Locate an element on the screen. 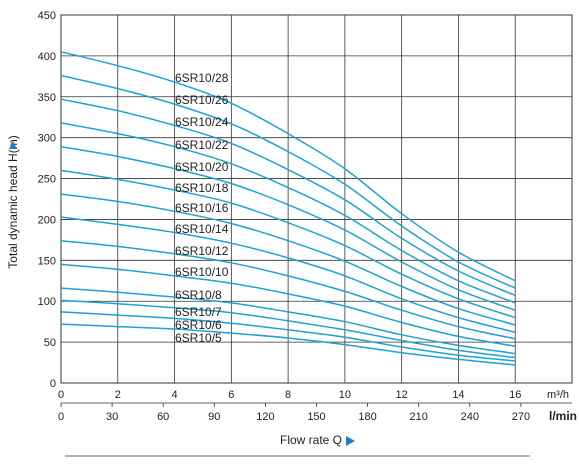 The image size is (579, 465). series-label: 6SR10/16 is located at coordinates (202, 208).